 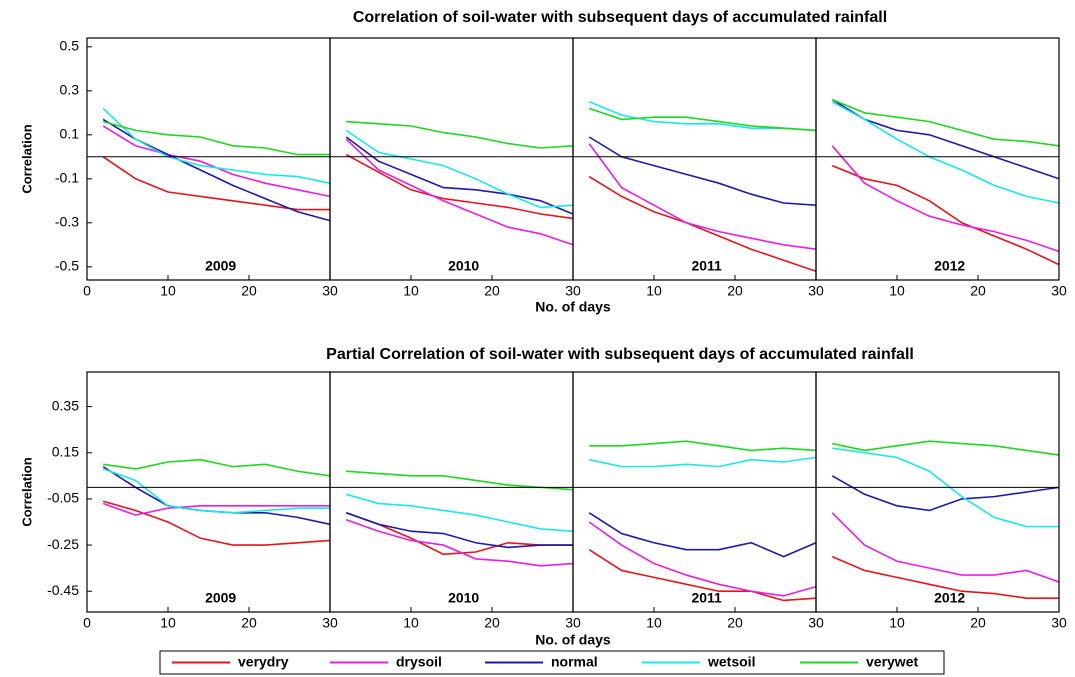 What do you see at coordinates (70, 134) in the screenshot?
I see `y-tick-label: 0.1` at bounding box center [70, 134].